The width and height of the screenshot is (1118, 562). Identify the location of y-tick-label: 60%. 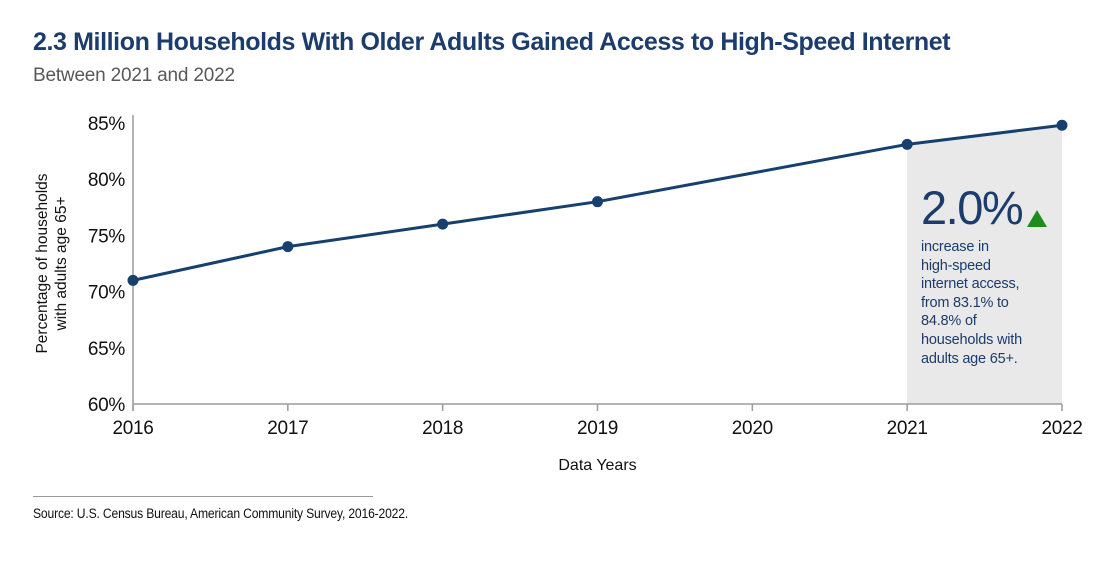
(107, 405).